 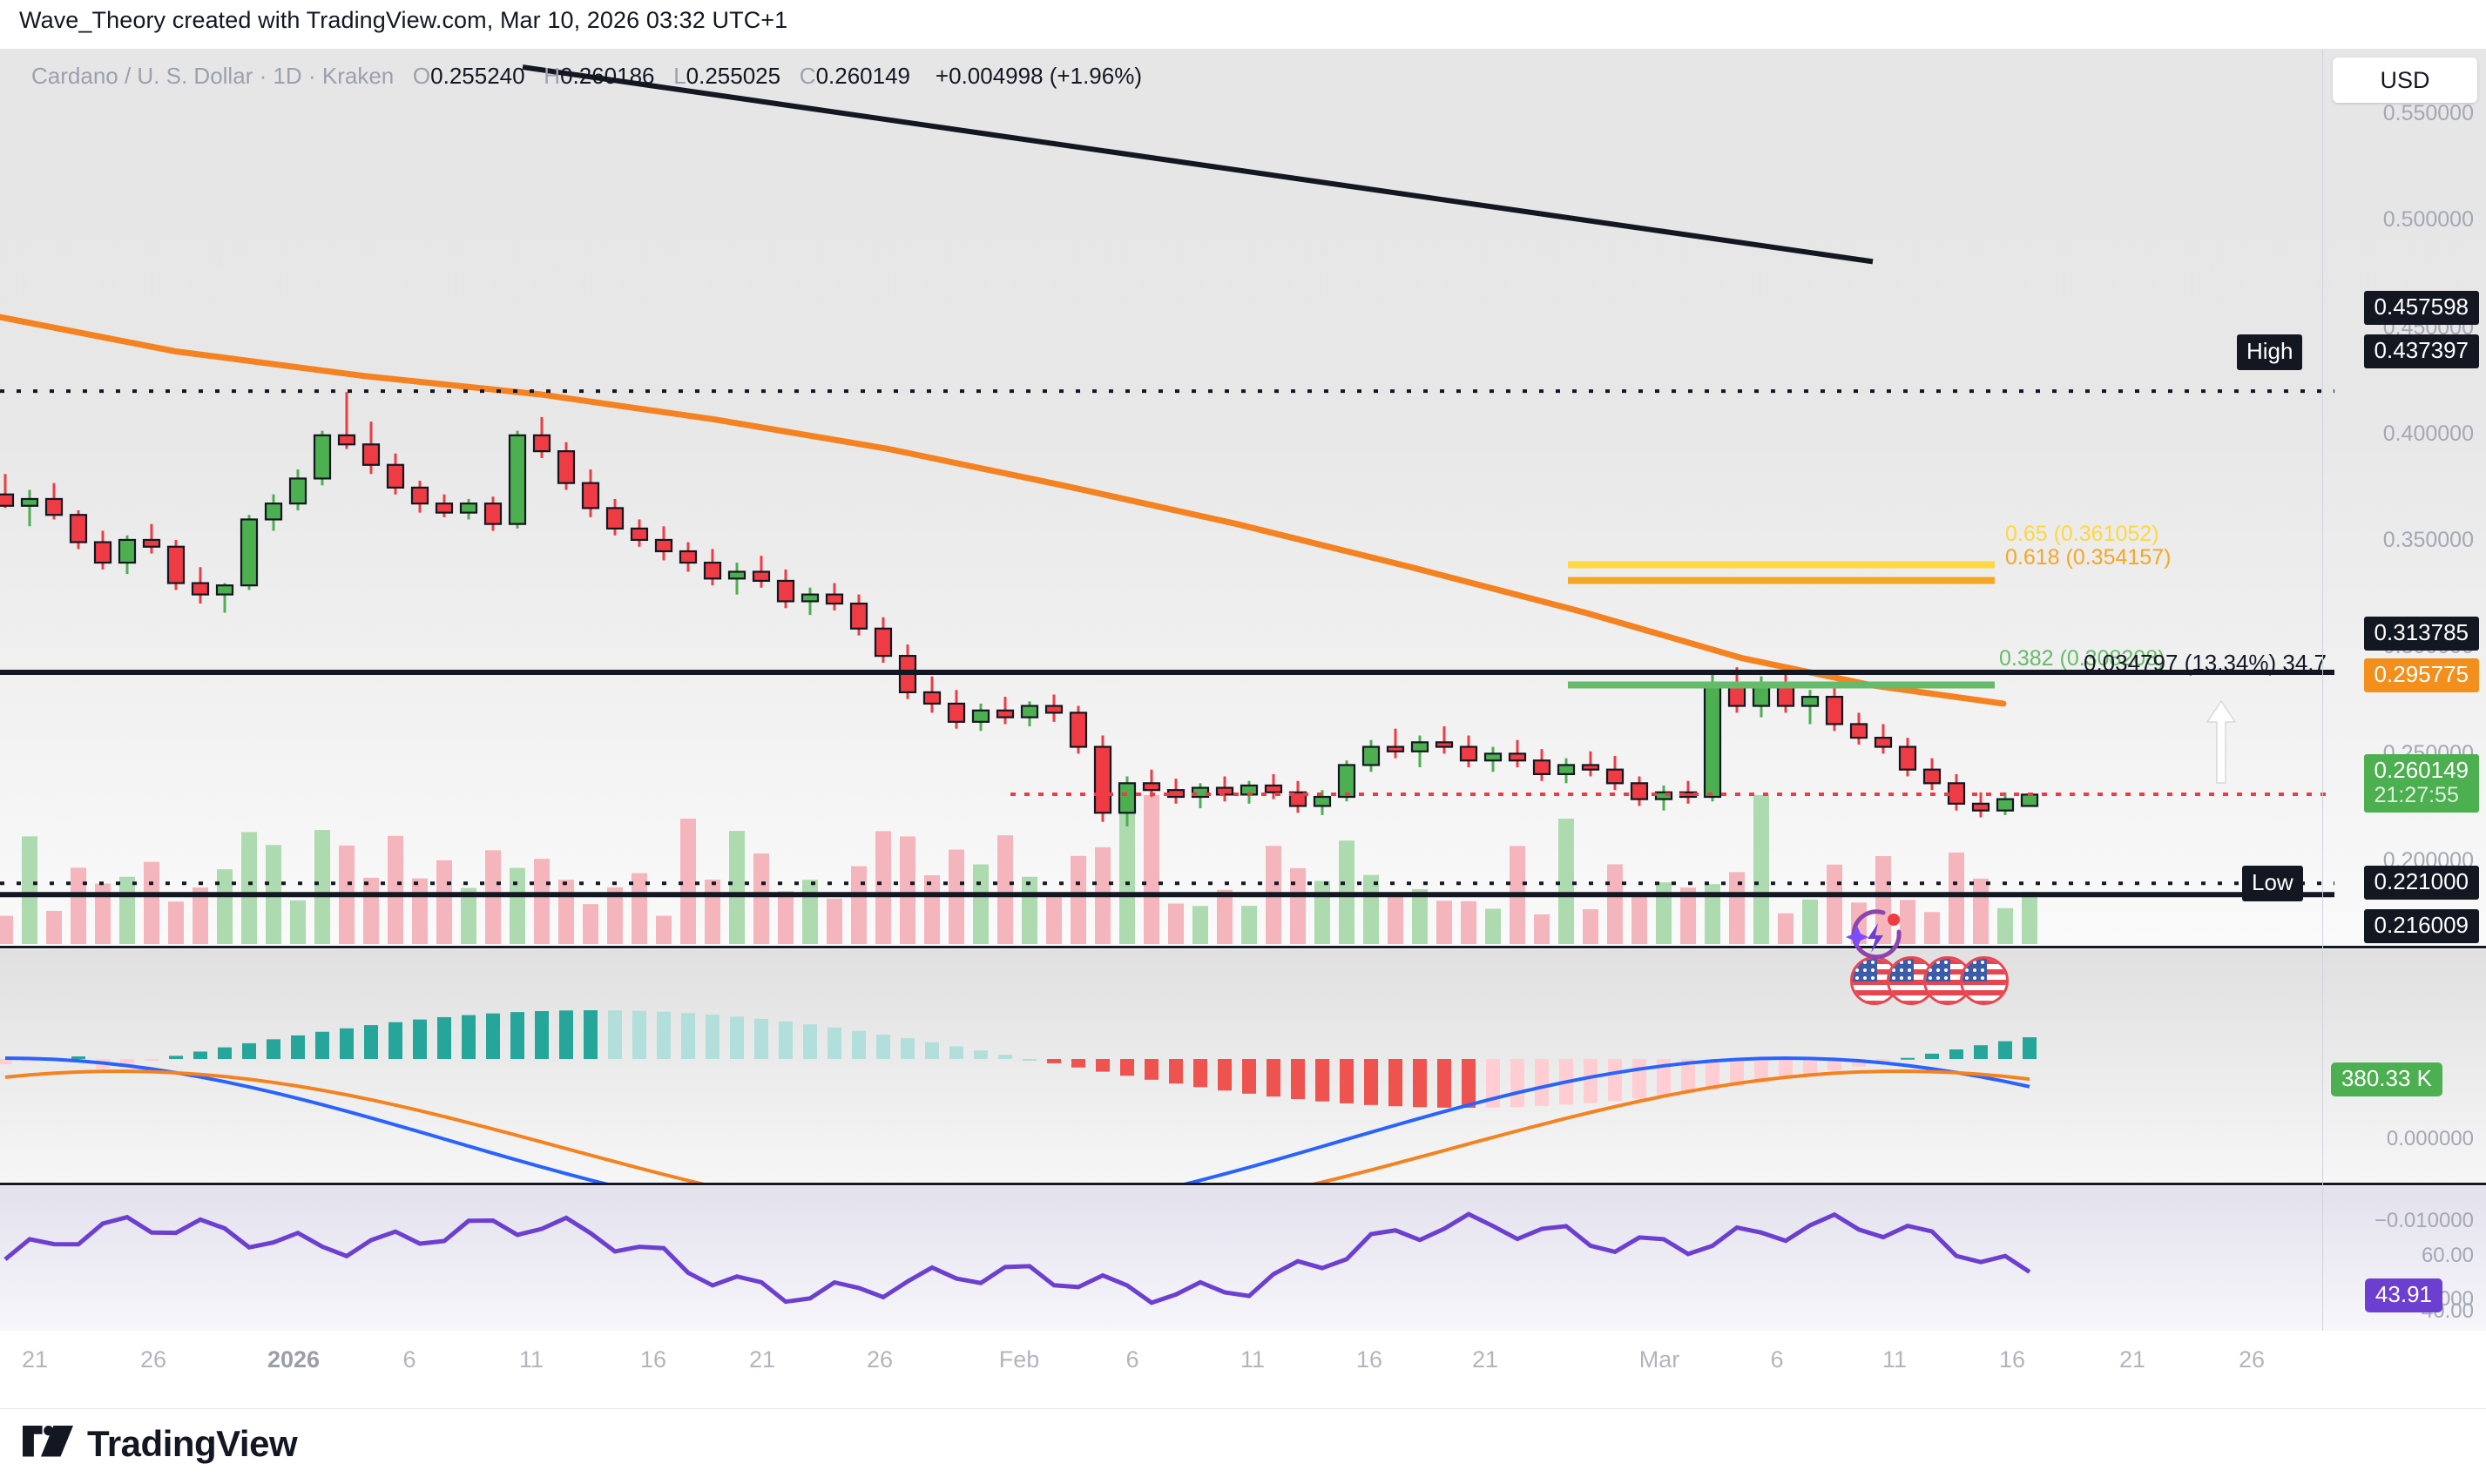 I want to click on legend-exchange: Kraken, so click(x=358, y=76).